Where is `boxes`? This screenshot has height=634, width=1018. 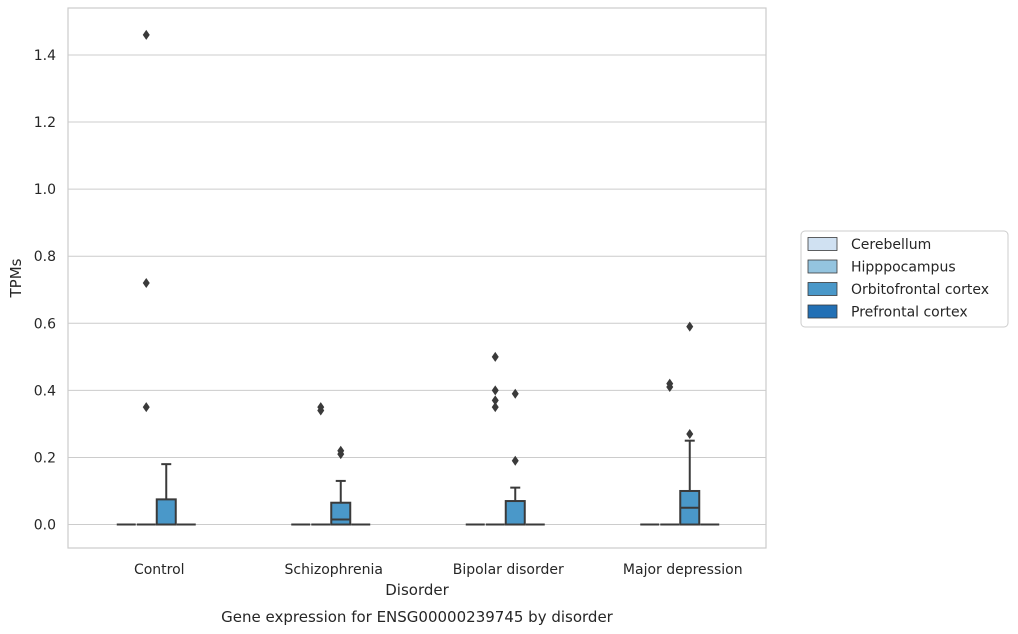
boxes is located at coordinates (418, 482).